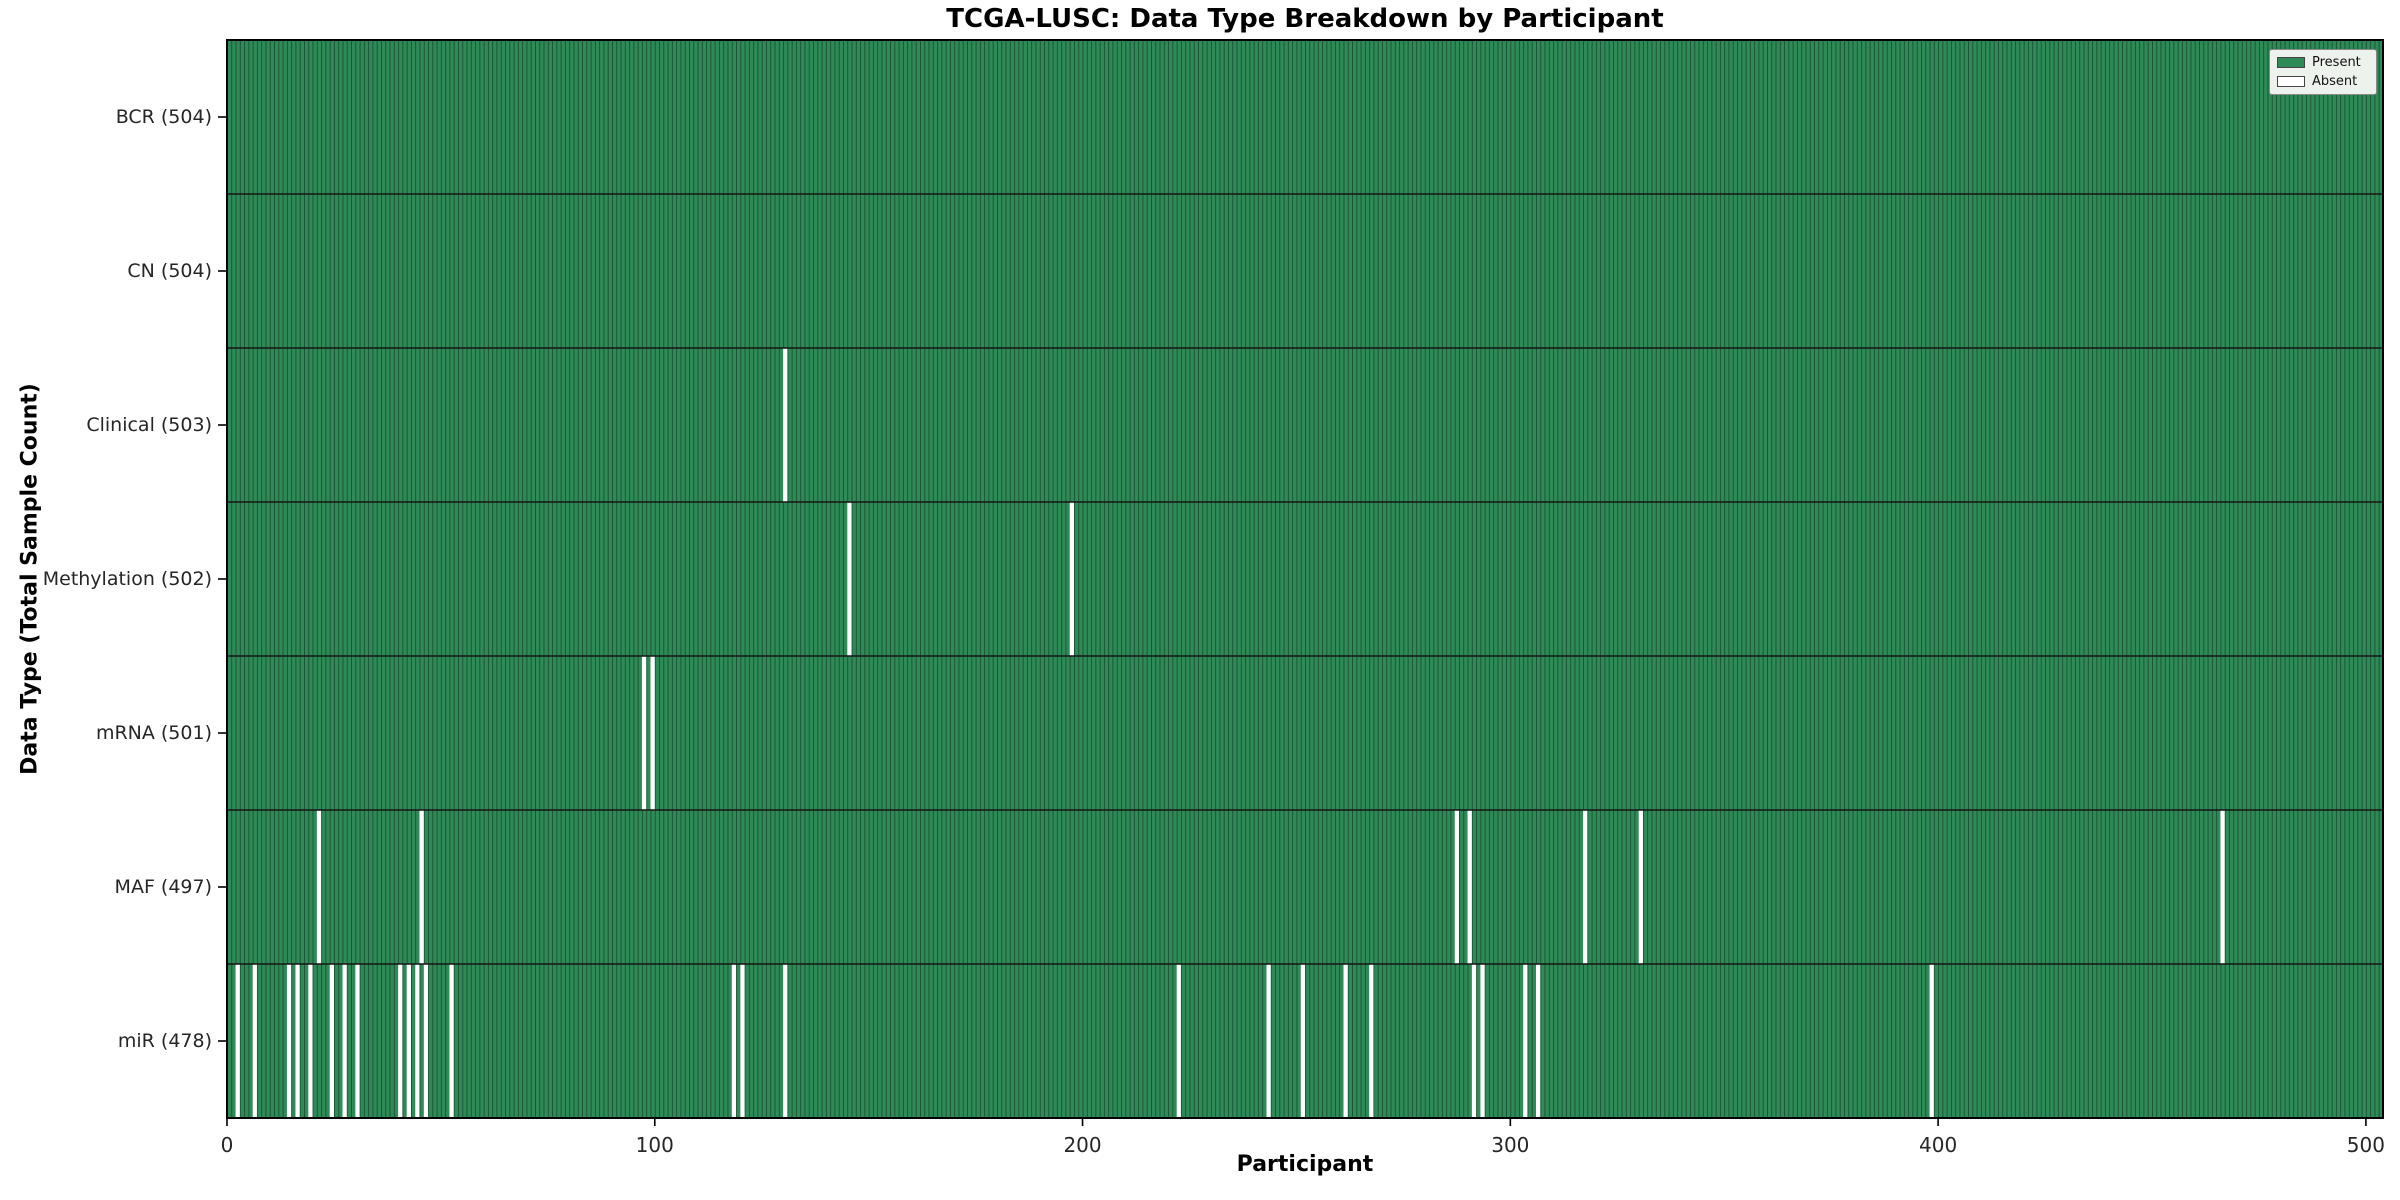  I want to click on legend-entry-present: Present, so click(2323, 62).